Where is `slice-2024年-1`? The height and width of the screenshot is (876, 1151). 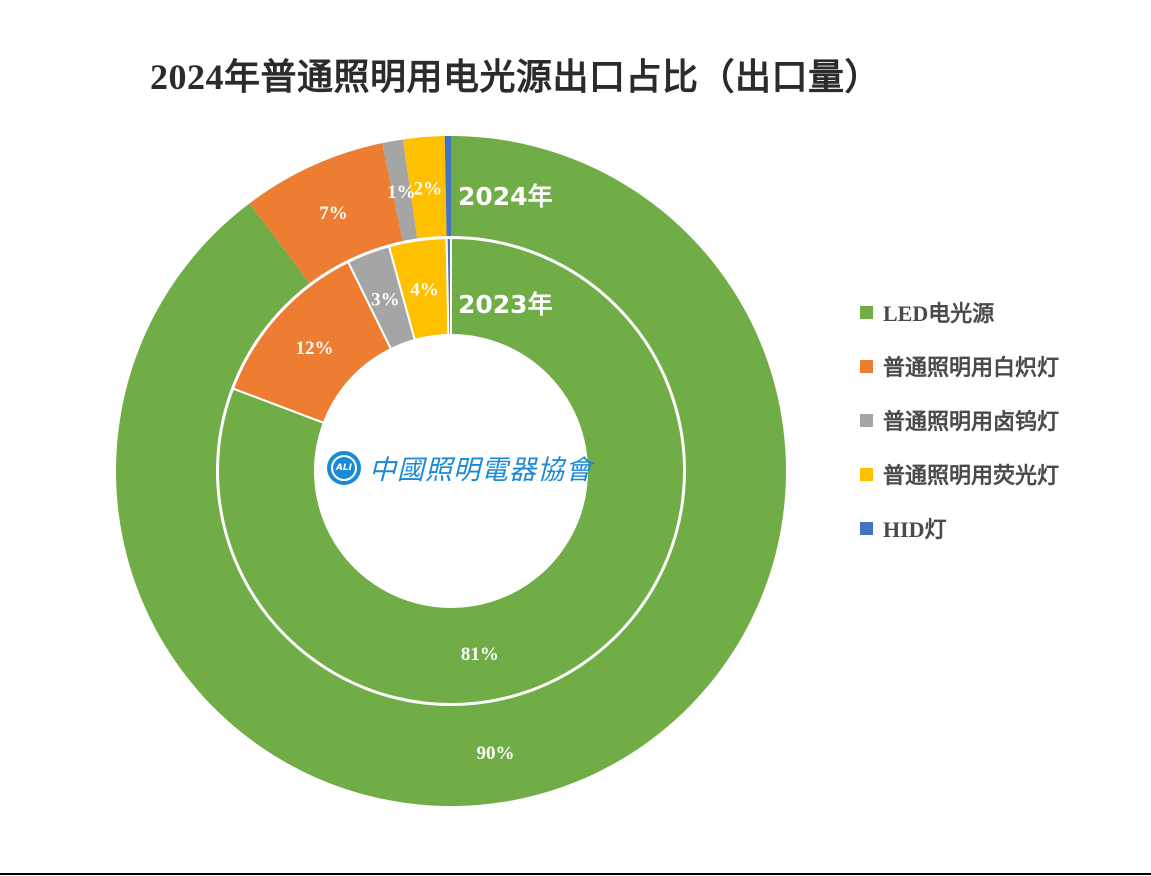 slice-2024年-1 is located at coordinates (326, 214).